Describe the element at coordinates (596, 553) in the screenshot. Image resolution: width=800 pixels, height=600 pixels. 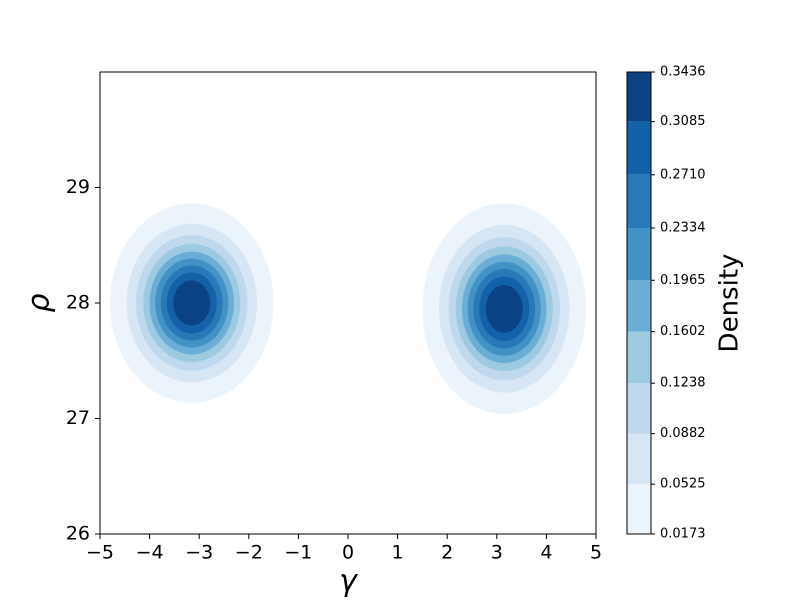
I see `x-tick-label: 5` at that location.